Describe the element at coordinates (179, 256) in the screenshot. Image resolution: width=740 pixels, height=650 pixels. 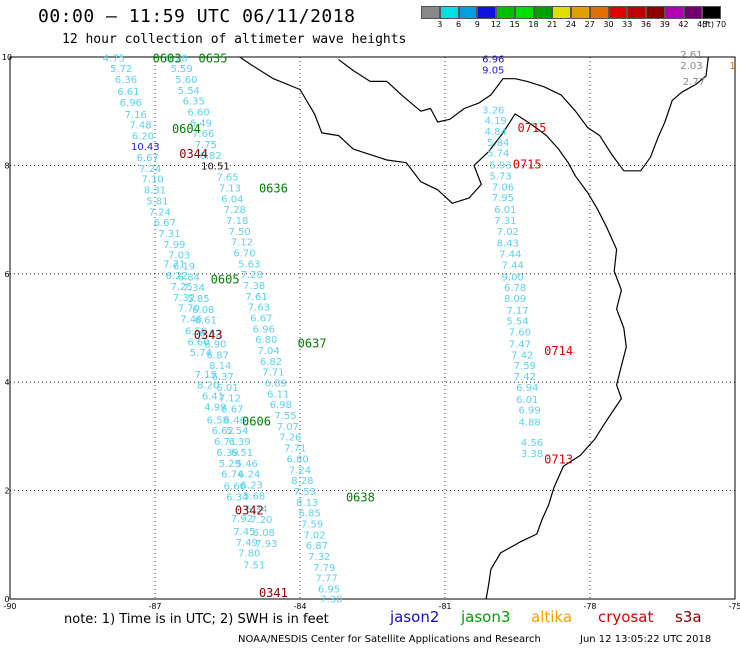
I see `wave-height-value: 7.03` at that location.